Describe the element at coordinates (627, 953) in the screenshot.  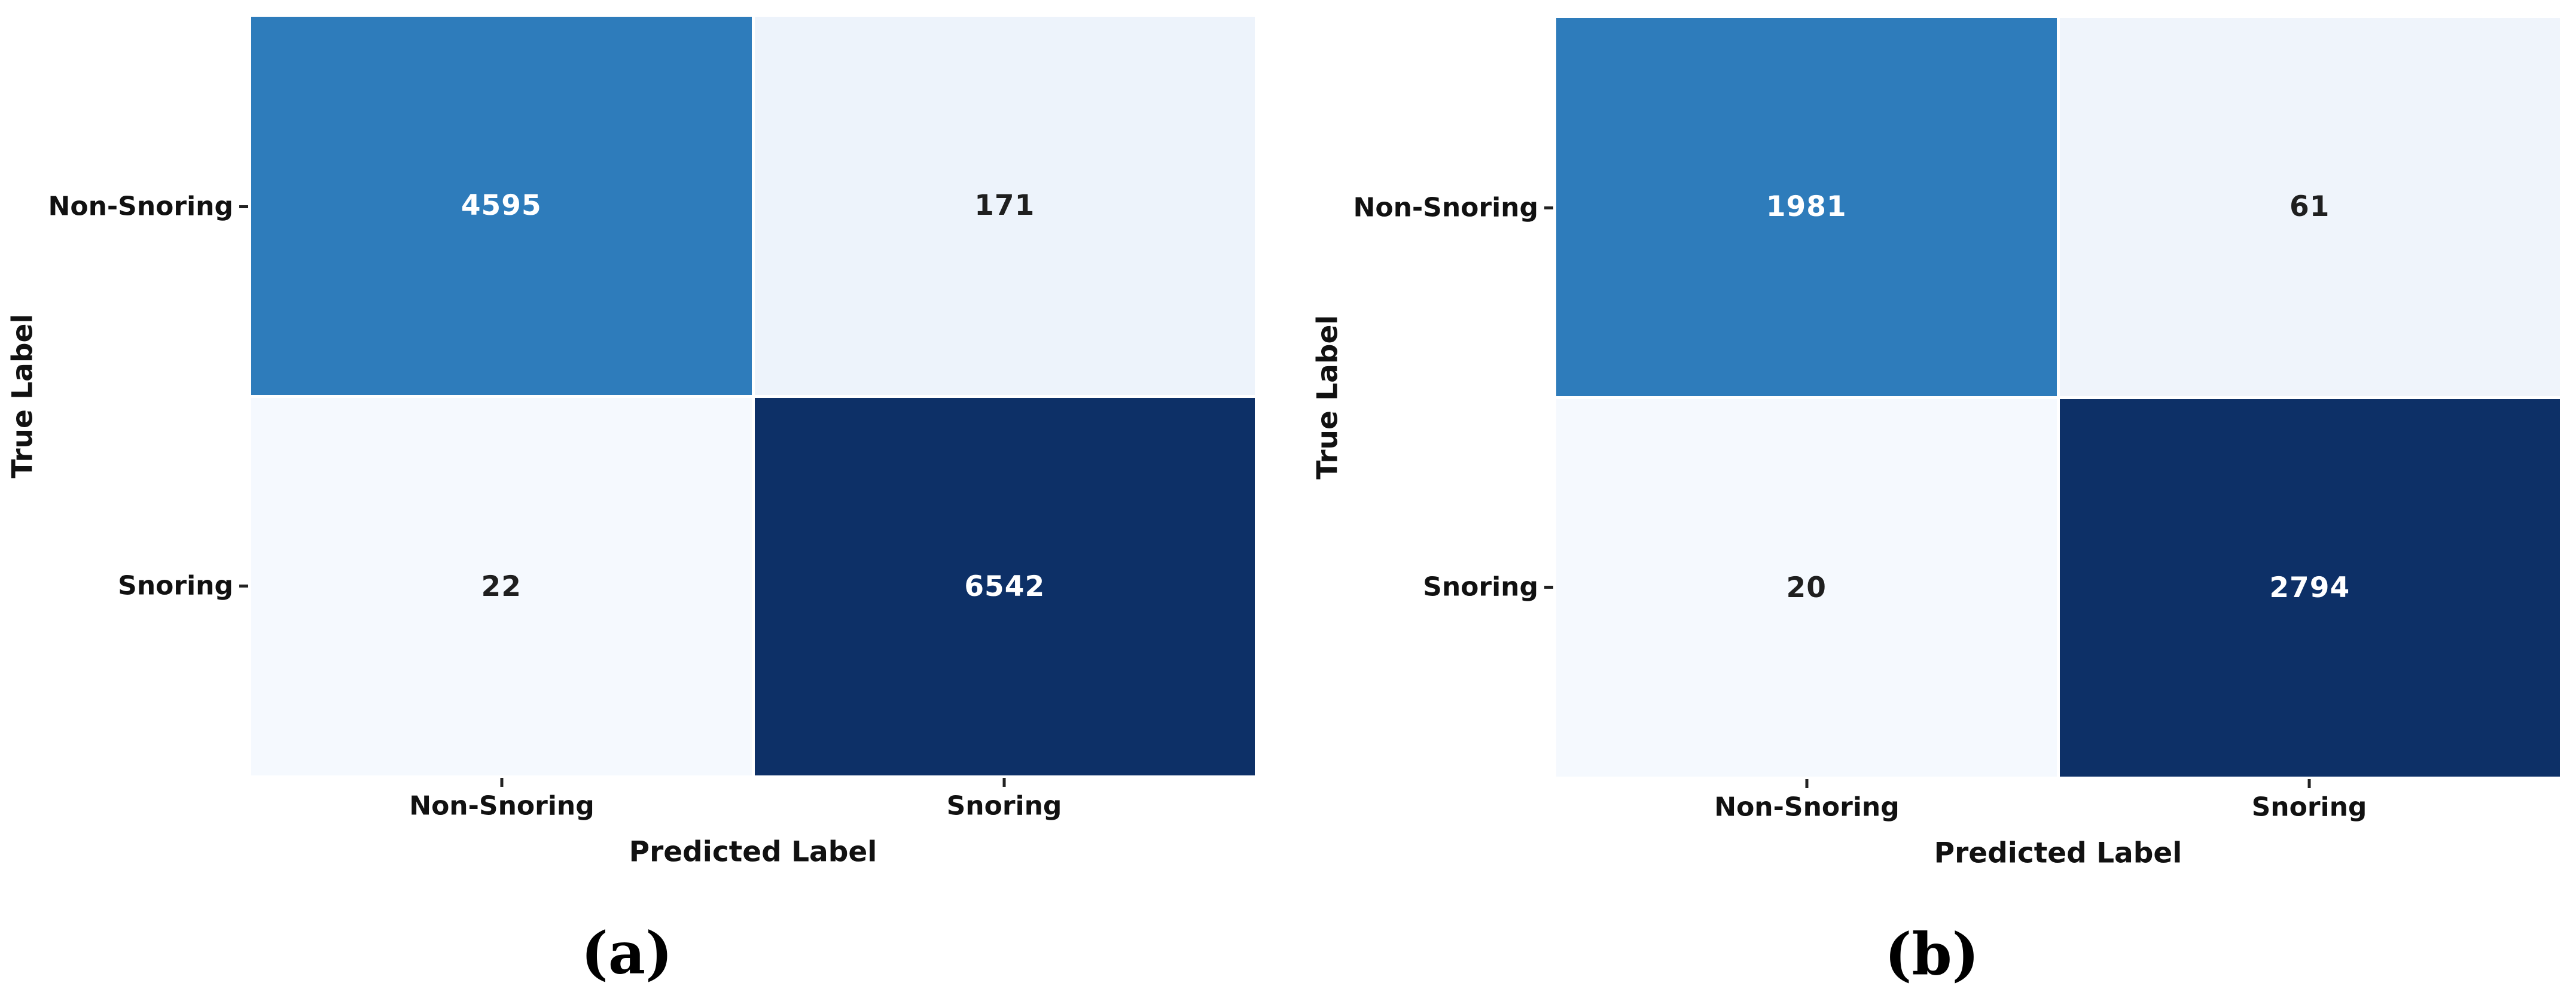
I see `panel-caption-a: (a)` at that location.